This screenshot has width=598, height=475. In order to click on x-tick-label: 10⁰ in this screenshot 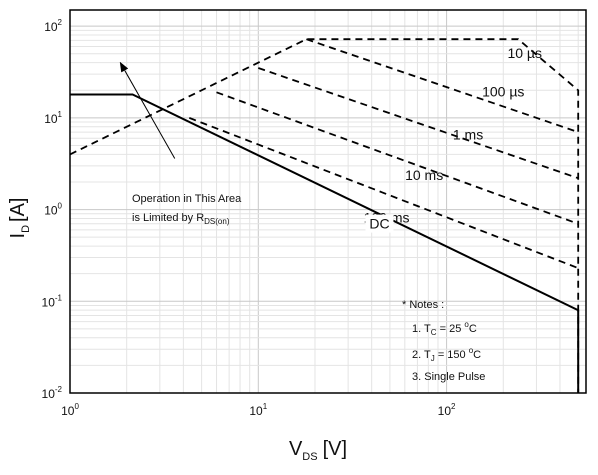, I will do `click(70, 410)`.